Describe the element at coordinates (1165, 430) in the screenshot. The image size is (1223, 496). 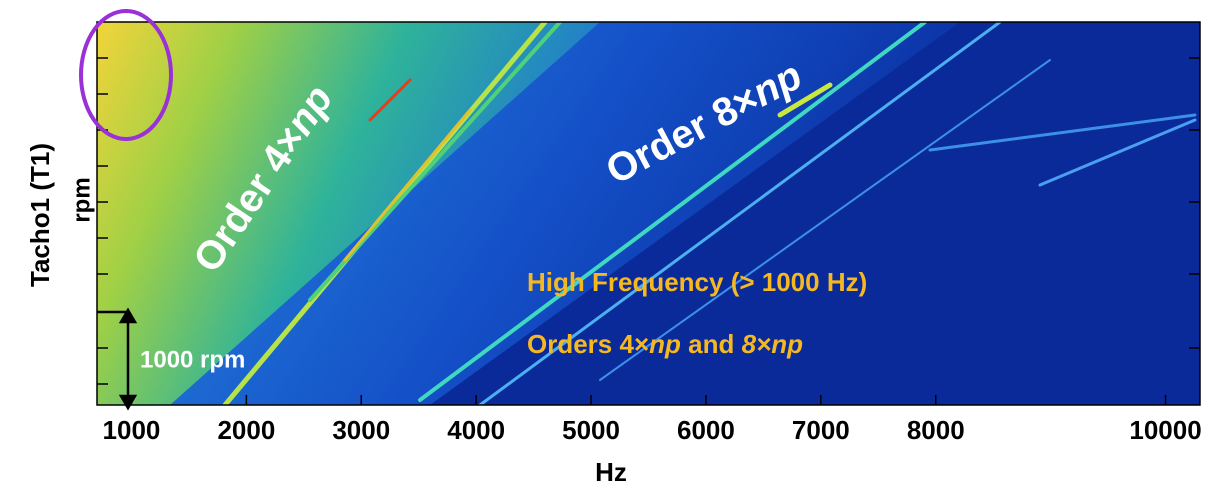
I see `x-tick-label: 10000` at that location.